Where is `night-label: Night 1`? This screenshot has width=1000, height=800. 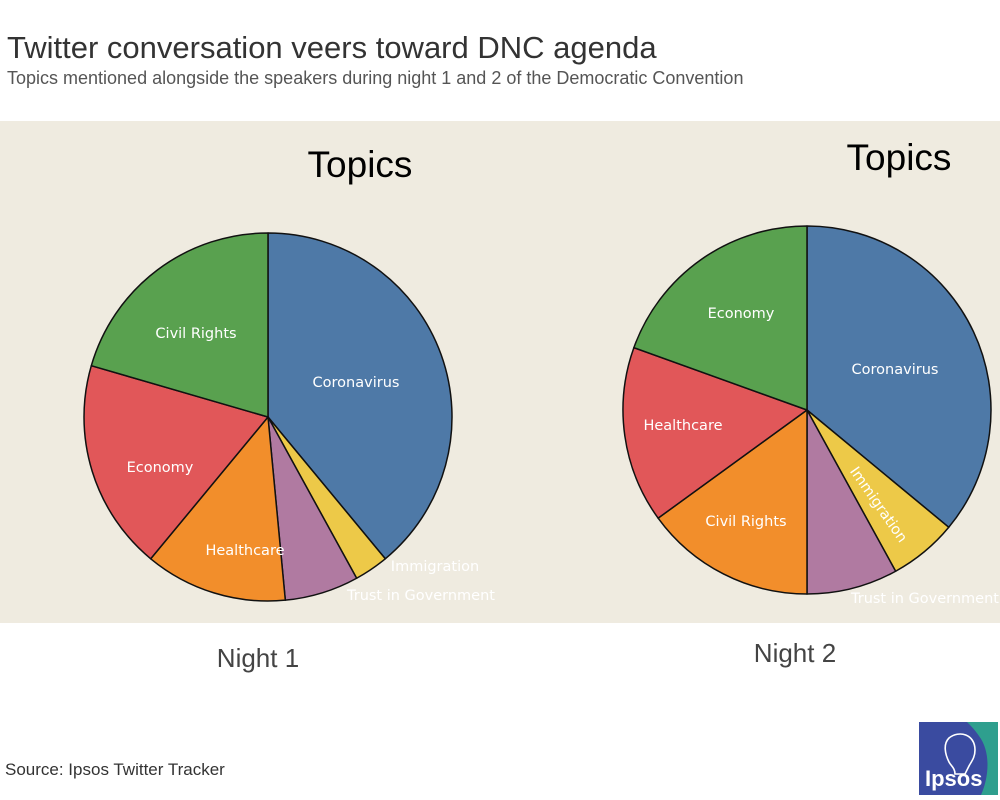 night-label: Night 1 is located at coordinates (258, 658).